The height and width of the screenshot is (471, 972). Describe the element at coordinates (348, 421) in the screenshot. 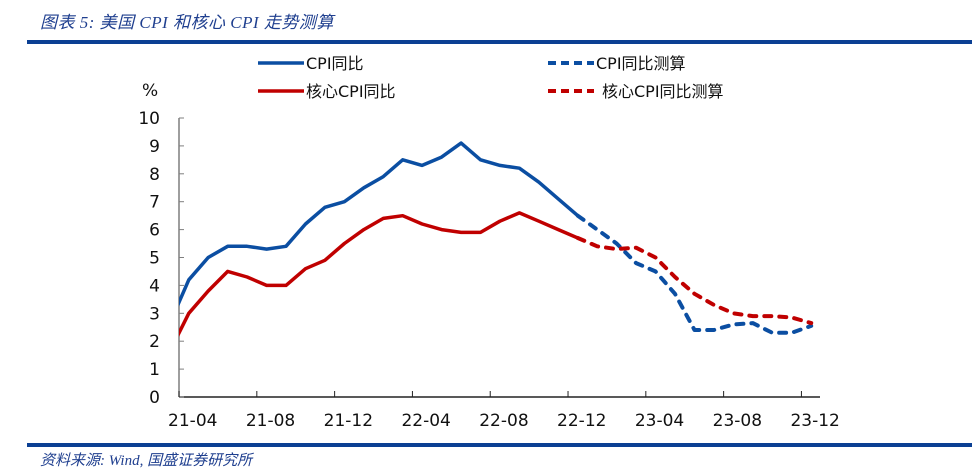

I see `x-tick-label: 21-12` at that location.